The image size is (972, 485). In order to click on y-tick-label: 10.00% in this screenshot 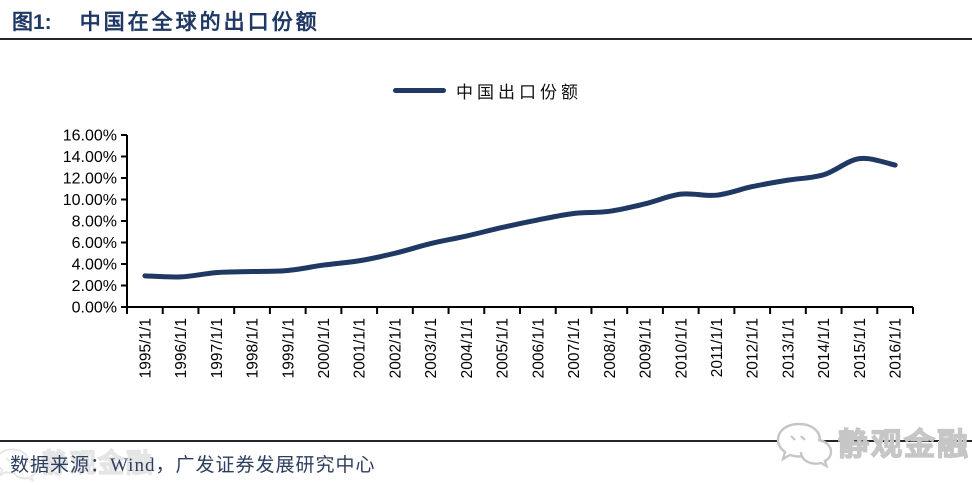, I will do `click(90, 200)`.